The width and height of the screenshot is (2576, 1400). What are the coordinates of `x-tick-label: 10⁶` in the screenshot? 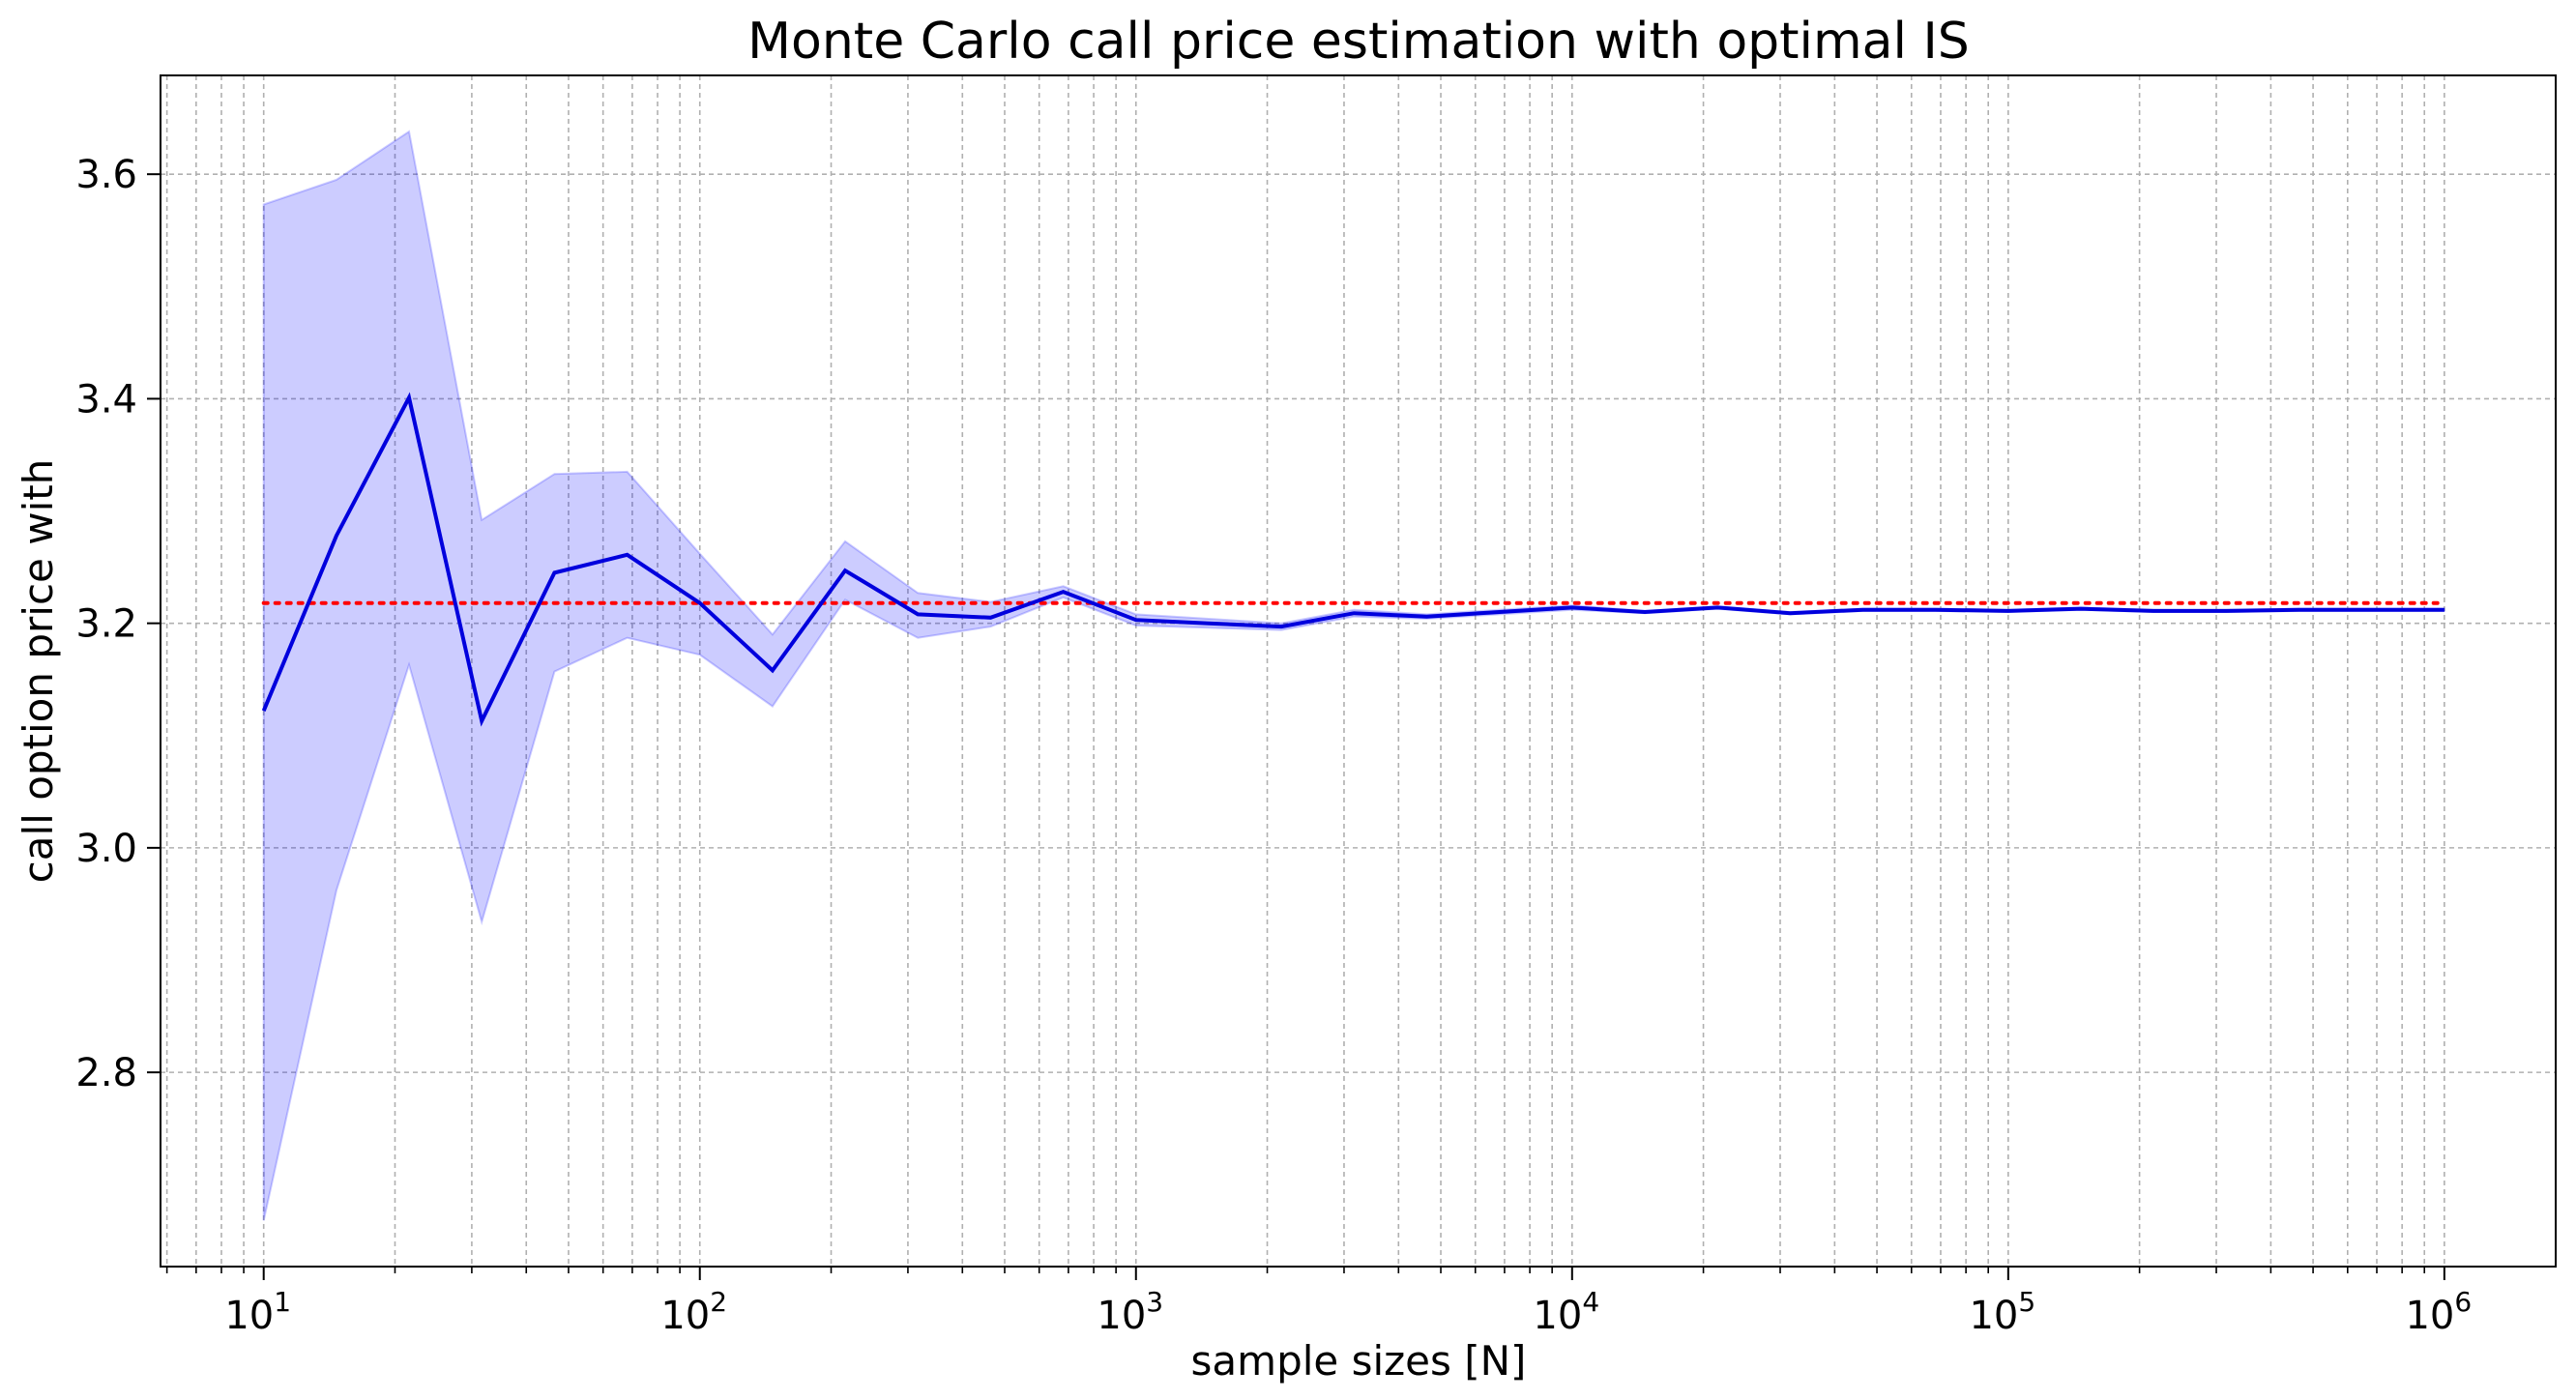 It's located at (2438, 1312).